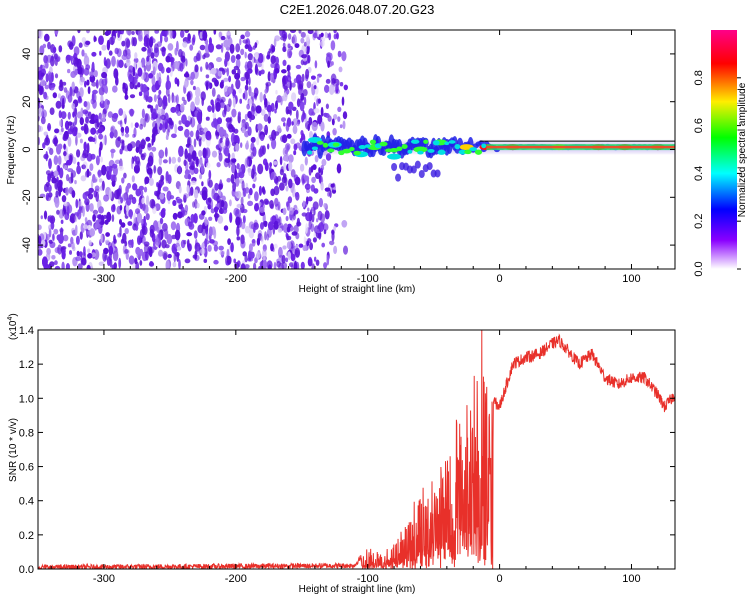 The width and height of the screenshot is (750, 600). Describe the element at coordinates (717, 173) in the screenshot. I see `colorbar-ticks: 0.0 0.2 0.4 0.6 0.8` at that location.